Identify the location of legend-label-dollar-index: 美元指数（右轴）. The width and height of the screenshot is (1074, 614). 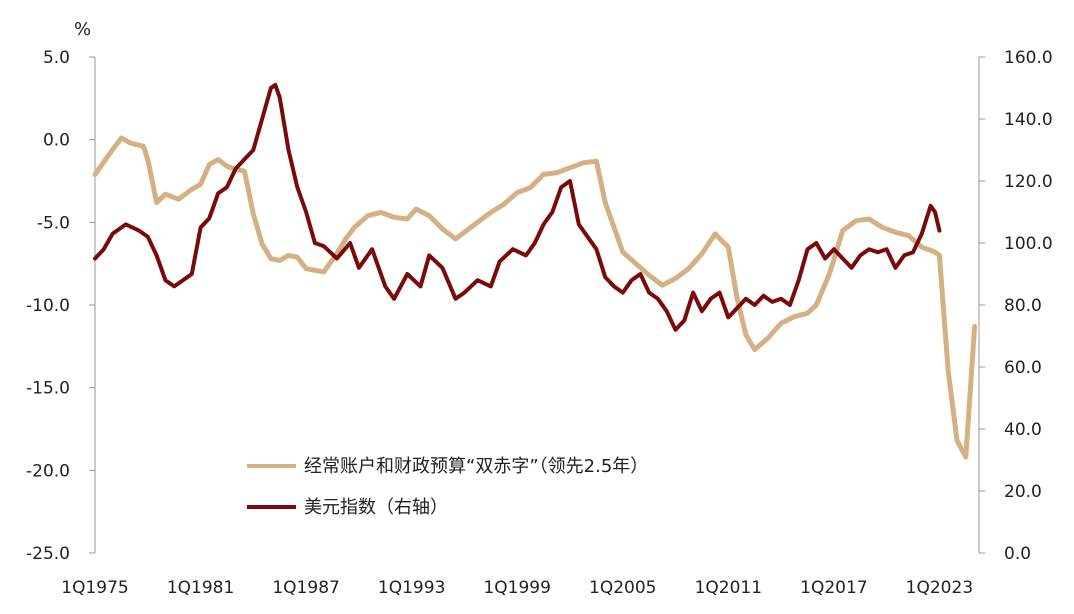
(376, 507).